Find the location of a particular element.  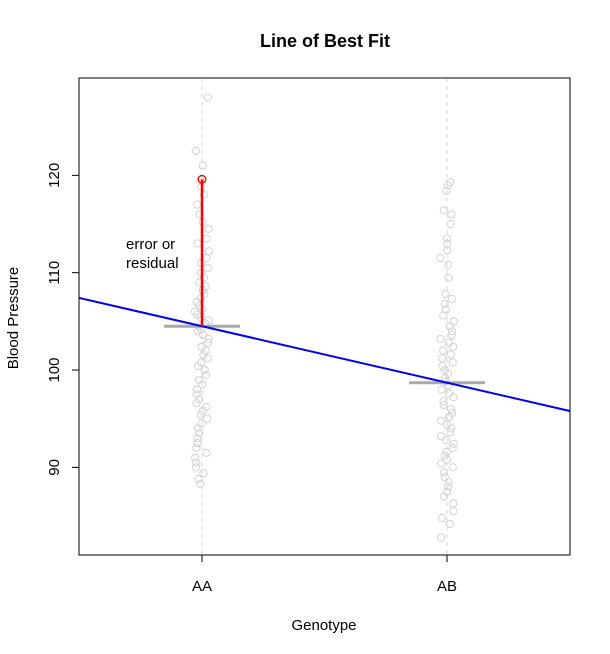

y-tick-label: 100 is located at coordinates (54, 370).